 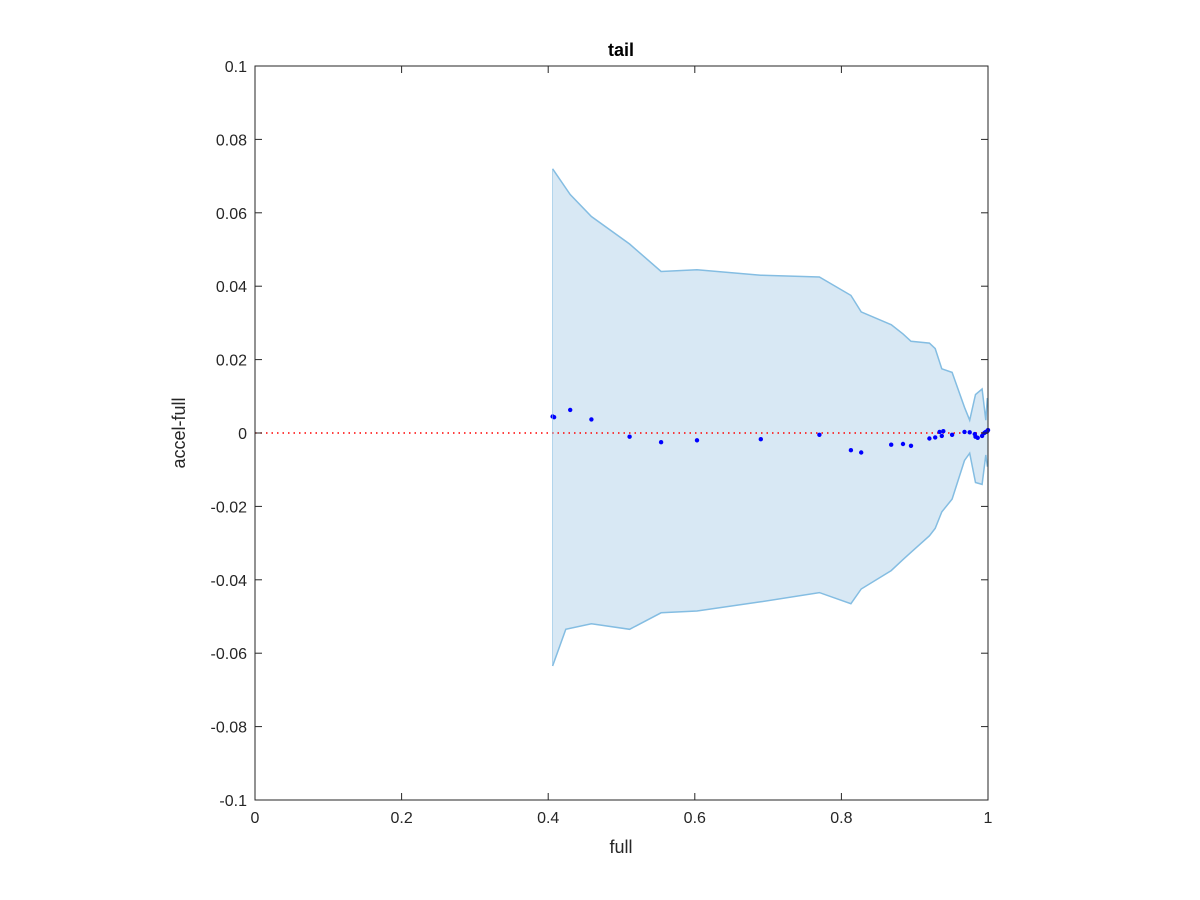 What do you see at coordinates (841, 818) in the screenshot?
I see `x-tick-label: 0.8` at bounding box center [841, 818].